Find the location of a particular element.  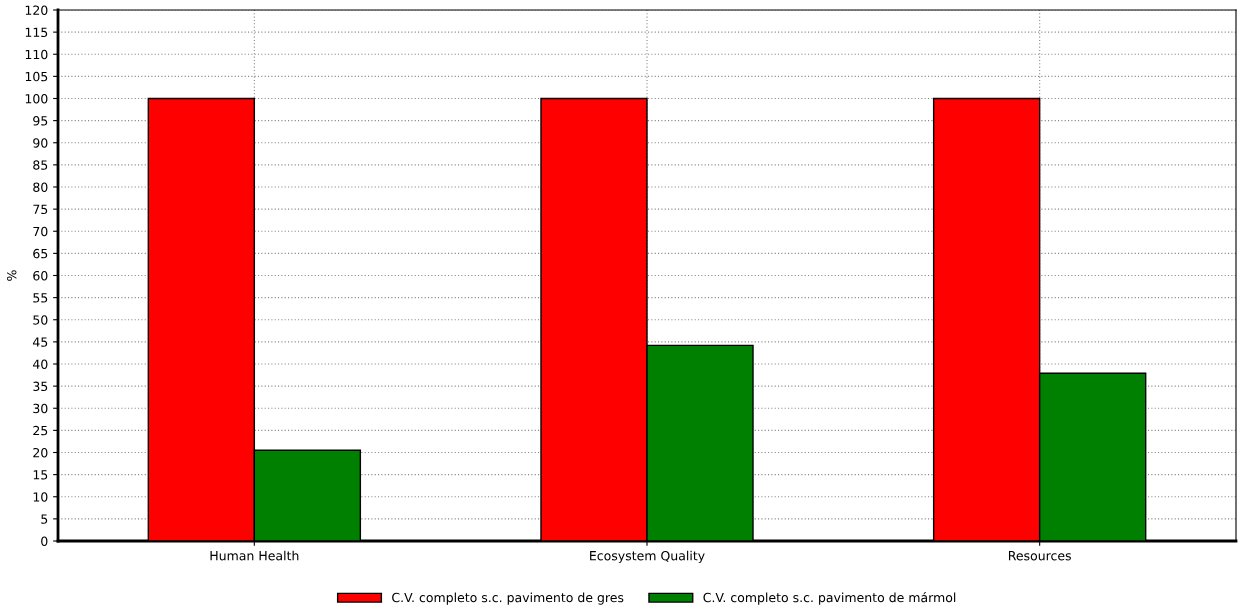

y-tick-label: 85 is located at coordinates (40, 165).